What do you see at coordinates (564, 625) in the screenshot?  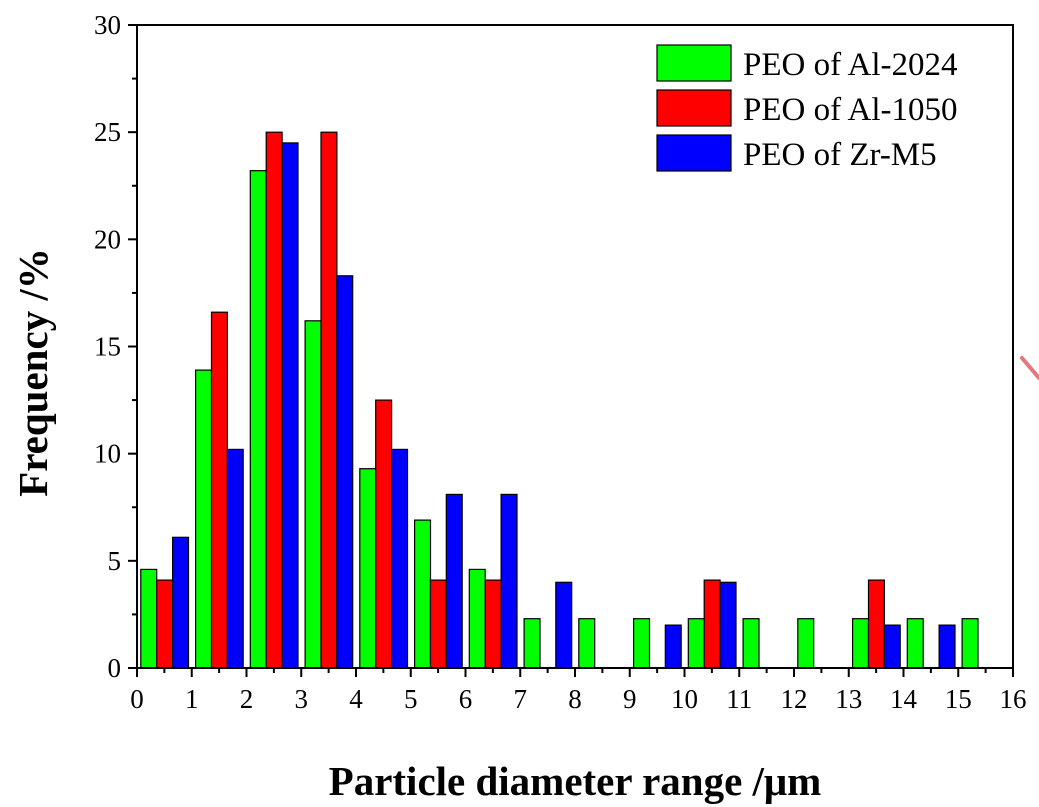 I see `bar-s2-c7` at bounding box center [564, 625].